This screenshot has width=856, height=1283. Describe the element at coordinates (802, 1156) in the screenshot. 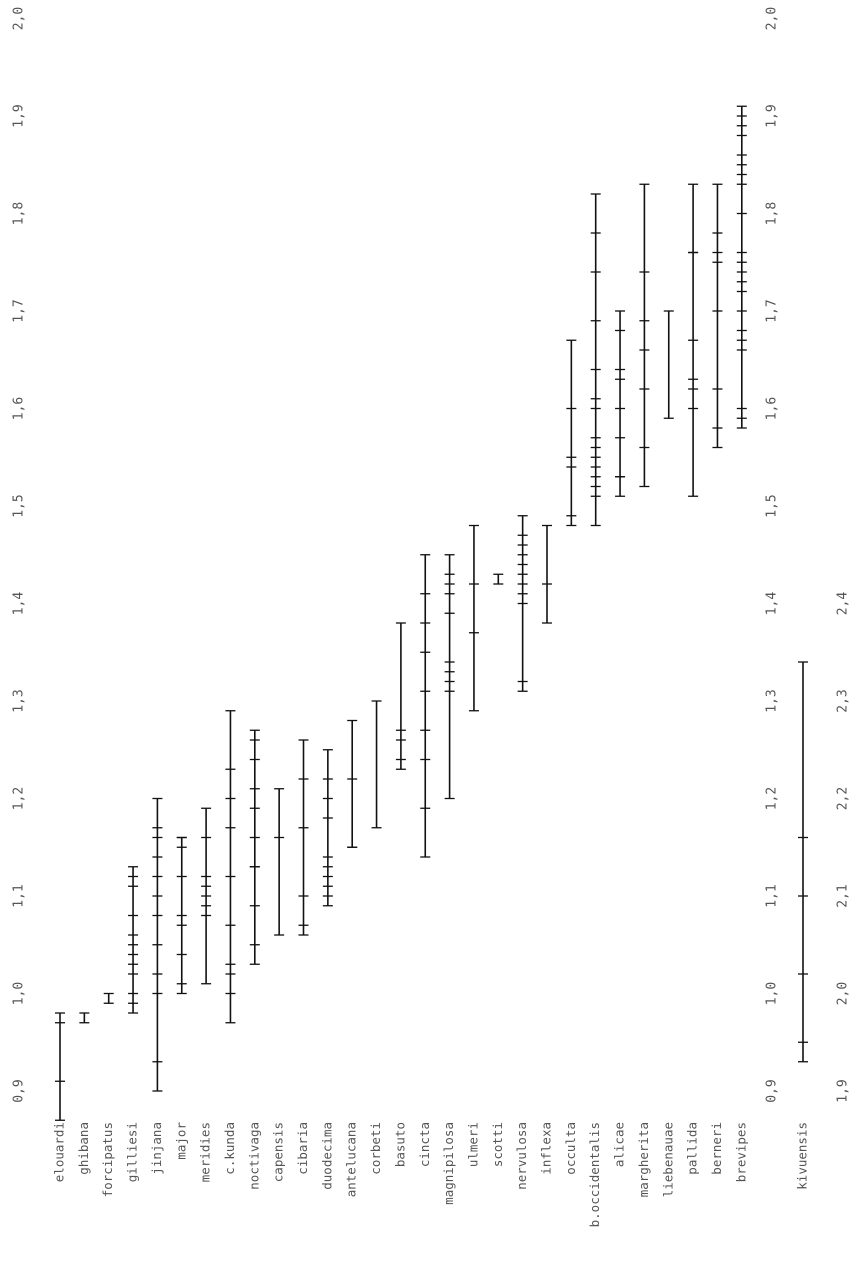

I see `species-label: kivuensis` at that location.